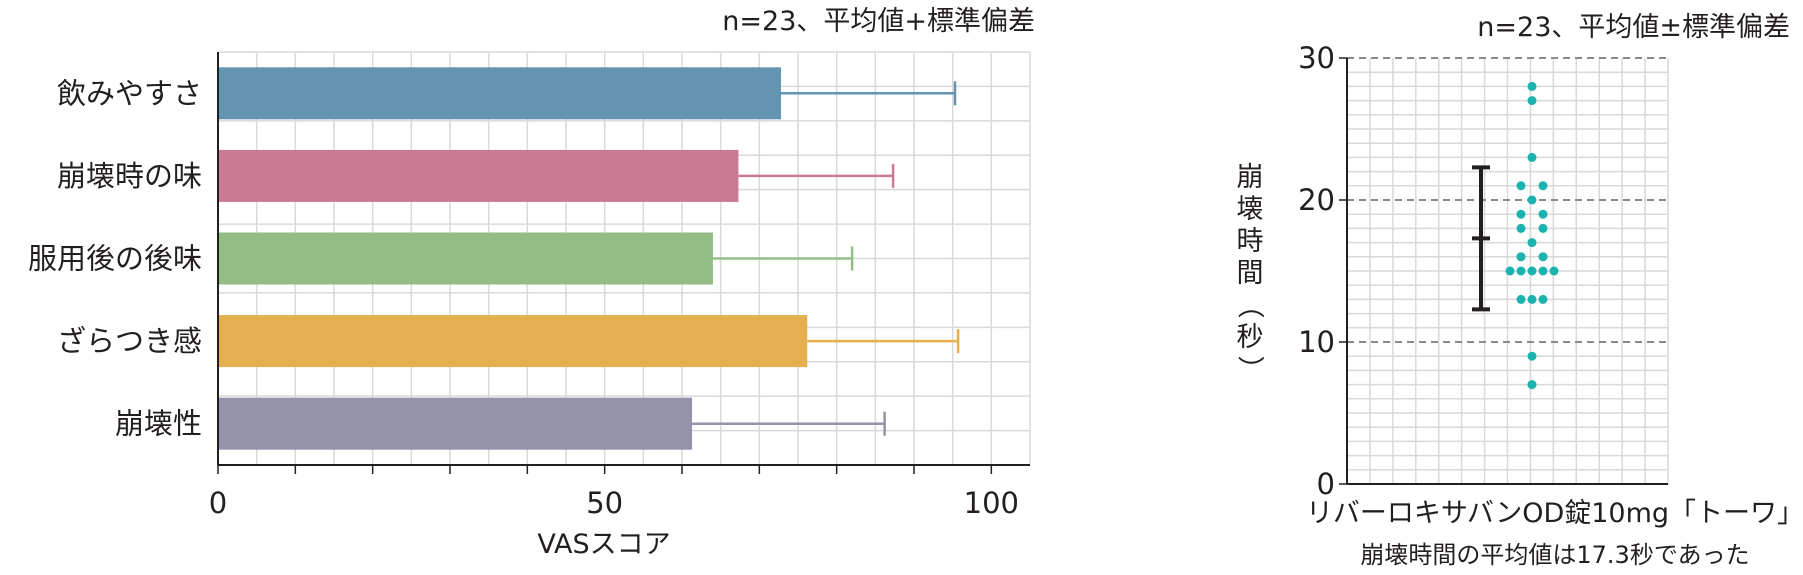 The image size is (1803, 575). I want to click on dot-plot-caption: 崩壊時間の平均値は17.3秒であった, so click(1554, 555).